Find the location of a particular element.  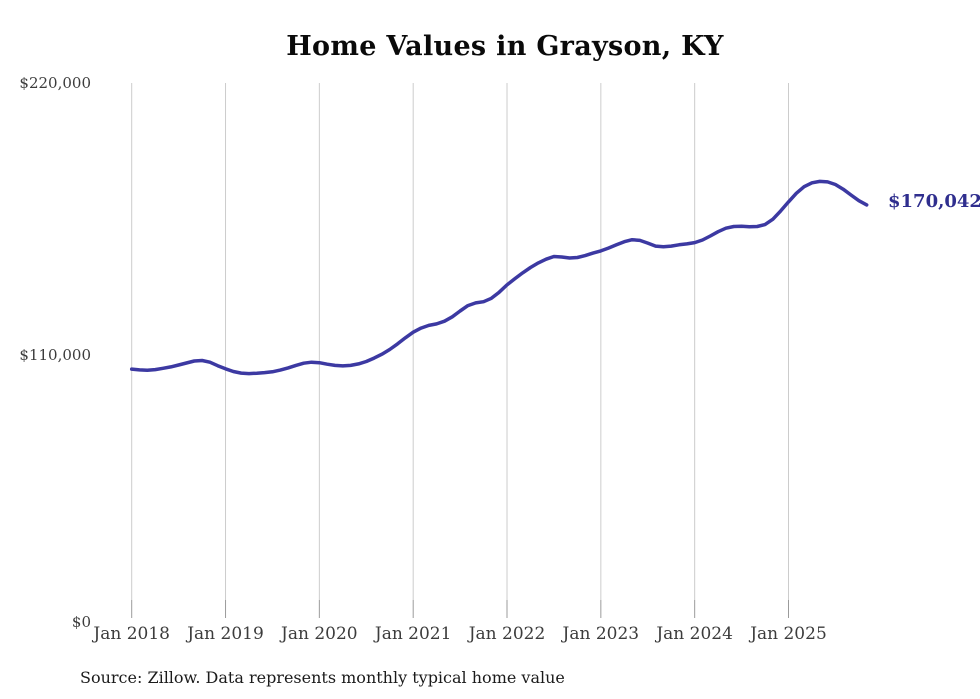

x-tick-label: Jan 2025 is located at coordinates (788, 634).